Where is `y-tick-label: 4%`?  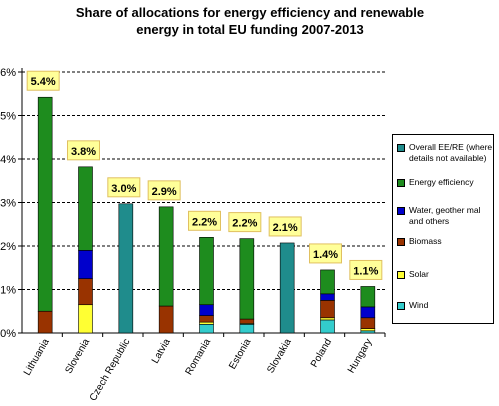 y-tick-label: 4% is located at coordinates (8, 160).